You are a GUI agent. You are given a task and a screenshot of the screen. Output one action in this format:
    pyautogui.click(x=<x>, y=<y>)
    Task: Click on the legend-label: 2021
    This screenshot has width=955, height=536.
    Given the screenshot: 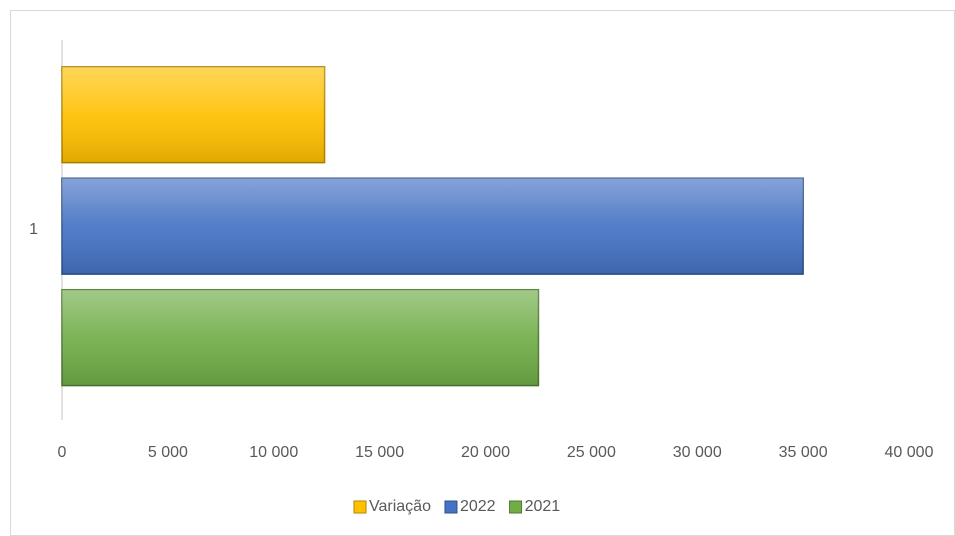 What is the action you would take?
    pyautogui.click(x=543, y=506)
    